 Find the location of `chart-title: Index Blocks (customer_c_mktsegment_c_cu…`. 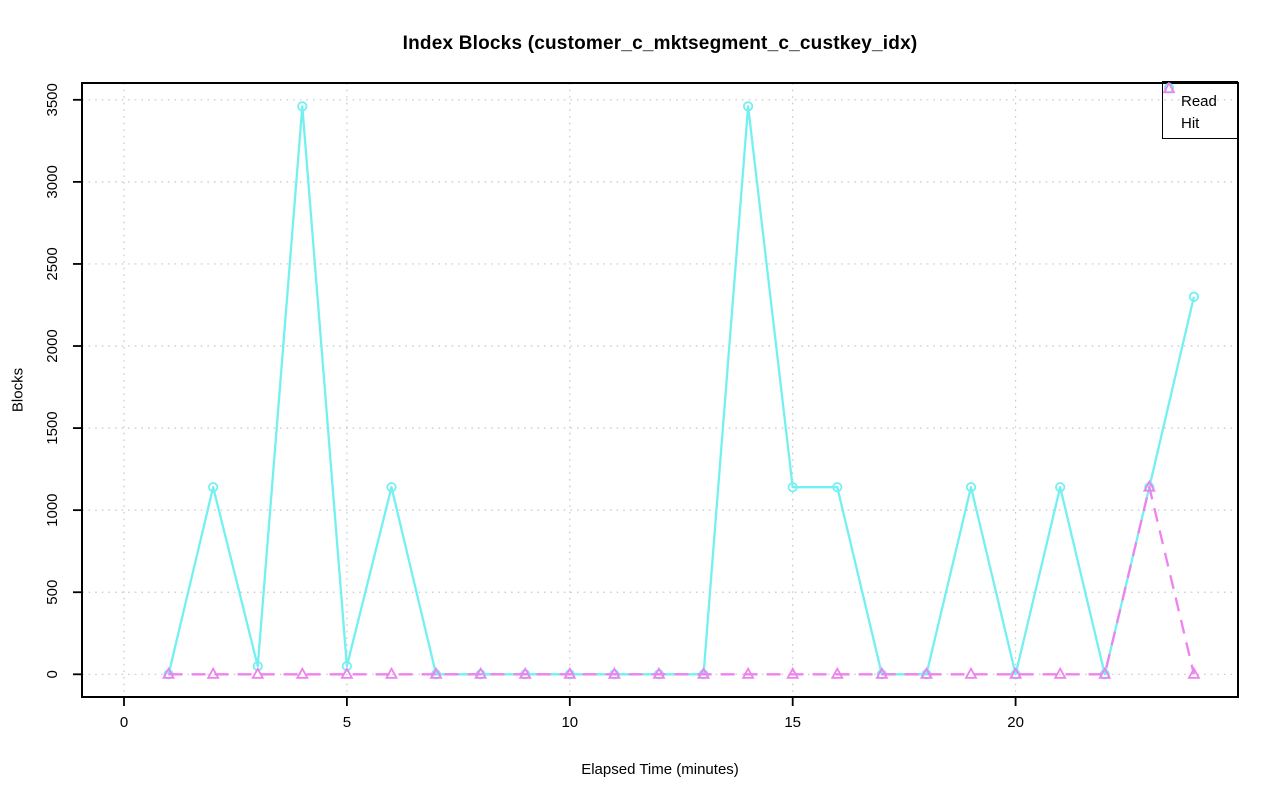

chart-title: Index Blocks (customer_c_mktsegment_c_cu… is located at coordinates (660, 43).